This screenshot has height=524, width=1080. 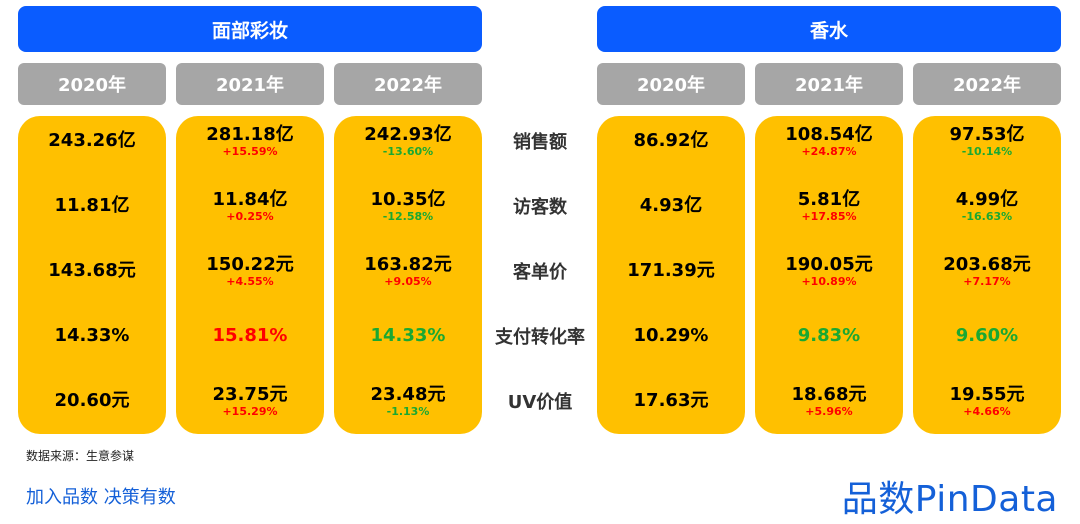 What do you see at coordinates (987, 151) in the screenshot?
I see `change-percent: -10.14%` at bounding box center [987, 151].